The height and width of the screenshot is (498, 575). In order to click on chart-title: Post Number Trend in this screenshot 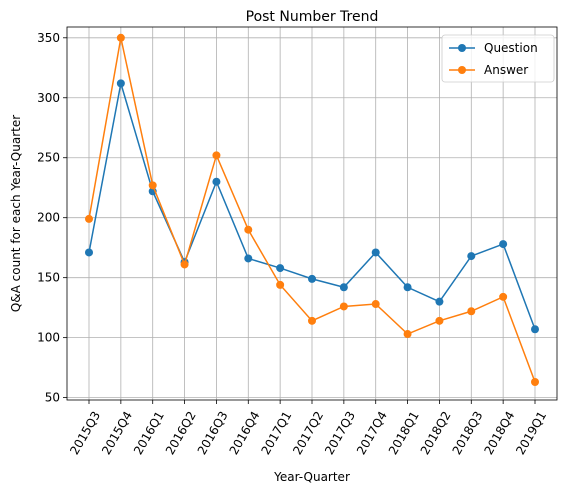, I will do `click(312, 17)`.